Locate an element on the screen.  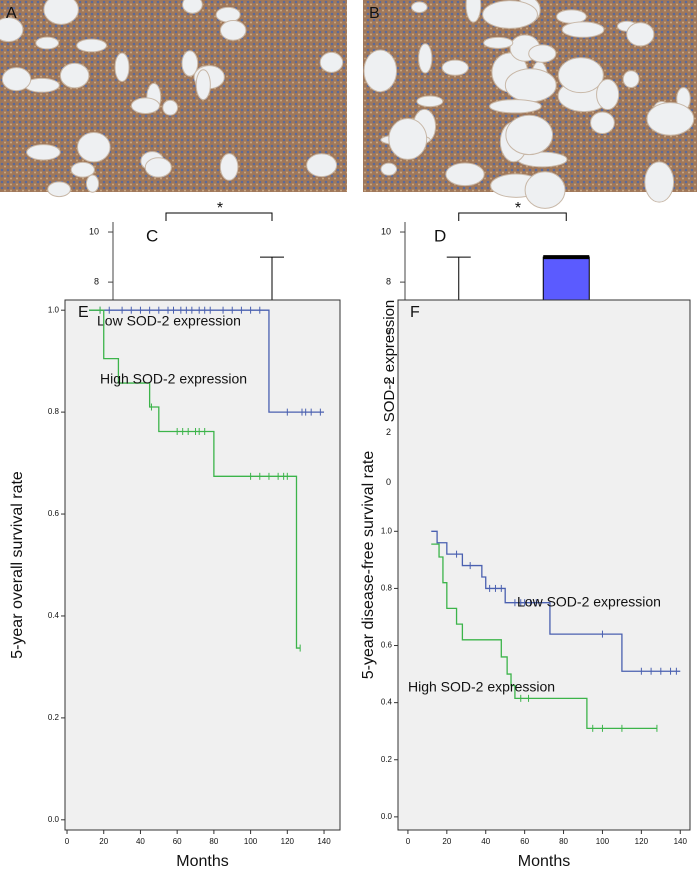
y-tick-label: 8 is located at coordinates (96, 281).